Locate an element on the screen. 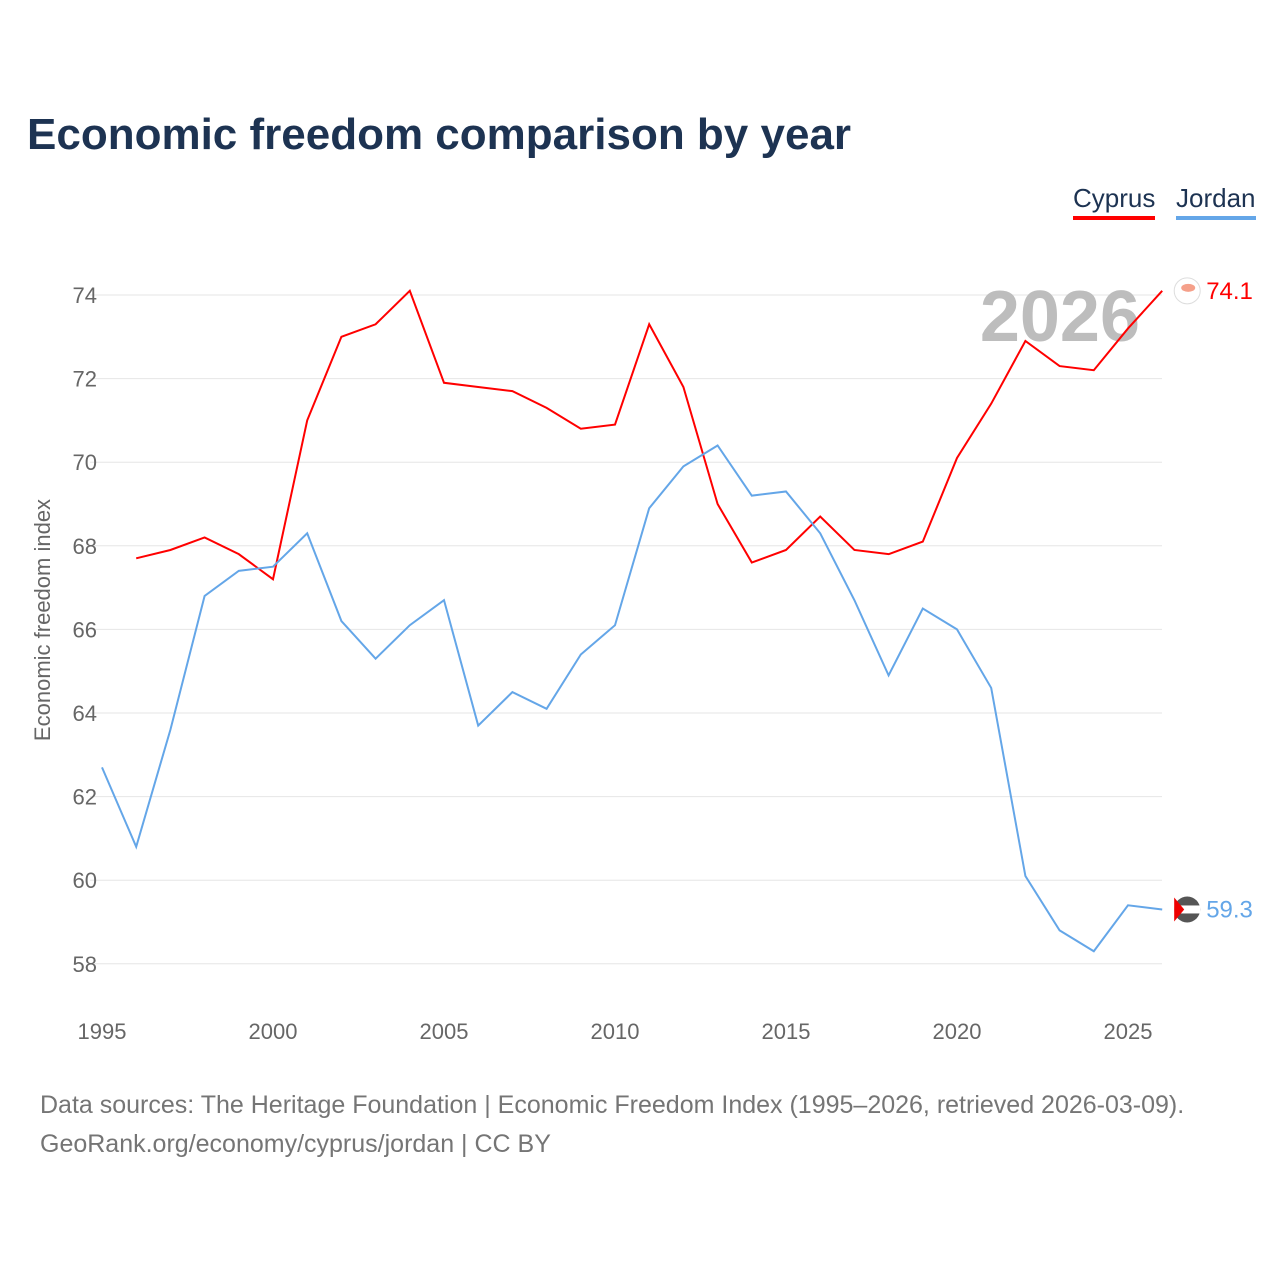  y-tick-label: 58 is located at coordinates (85, 964).